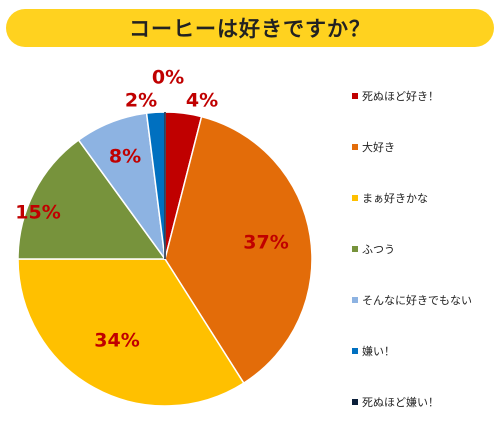  I want to click on legend-label-5: そんなに好きでもない, so click(417, 300).